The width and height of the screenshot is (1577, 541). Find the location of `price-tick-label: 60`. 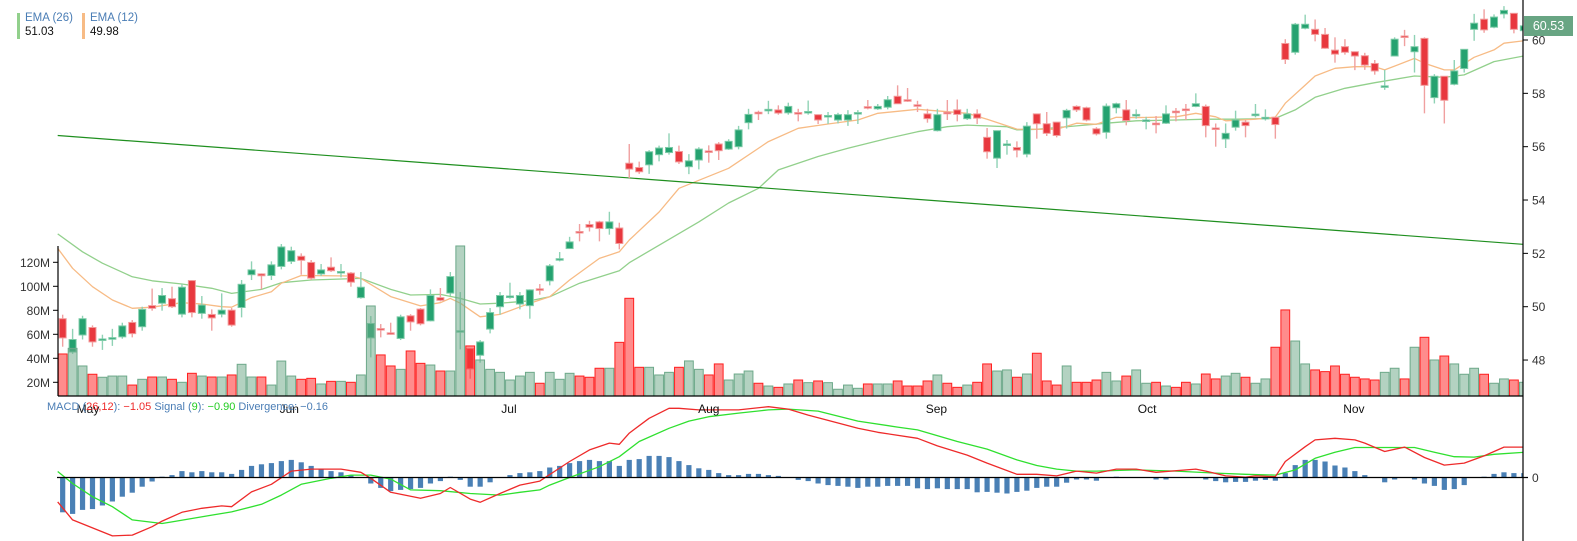

price-tick-label: 60 is located at coordinates (1539, 41).